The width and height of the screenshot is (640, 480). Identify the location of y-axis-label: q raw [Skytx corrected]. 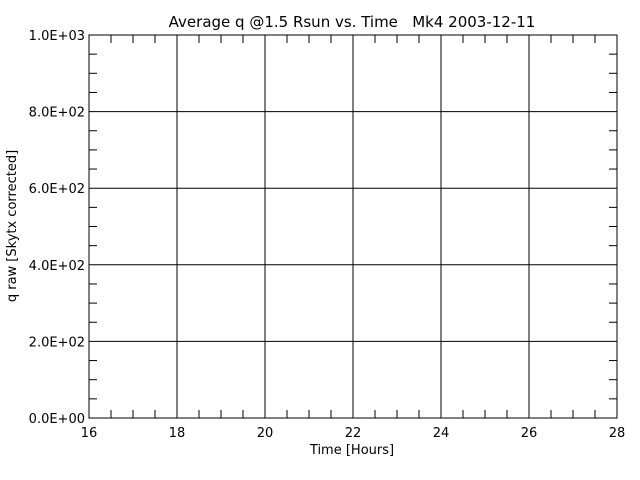
(12, 226).